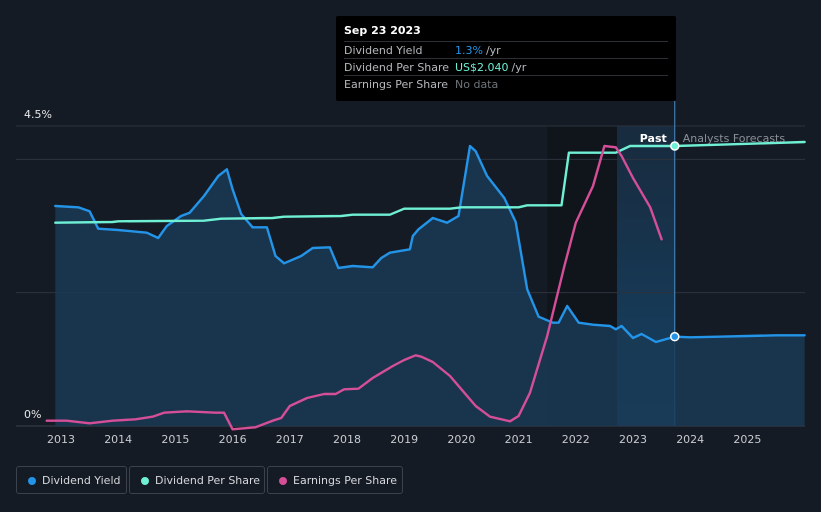 The width and height of the screenshot is (821, 512). What do you see at coordinates (118, 439) in the screenshot?
I see `x-tick-label: 2014` at bounding box center [118, 439].